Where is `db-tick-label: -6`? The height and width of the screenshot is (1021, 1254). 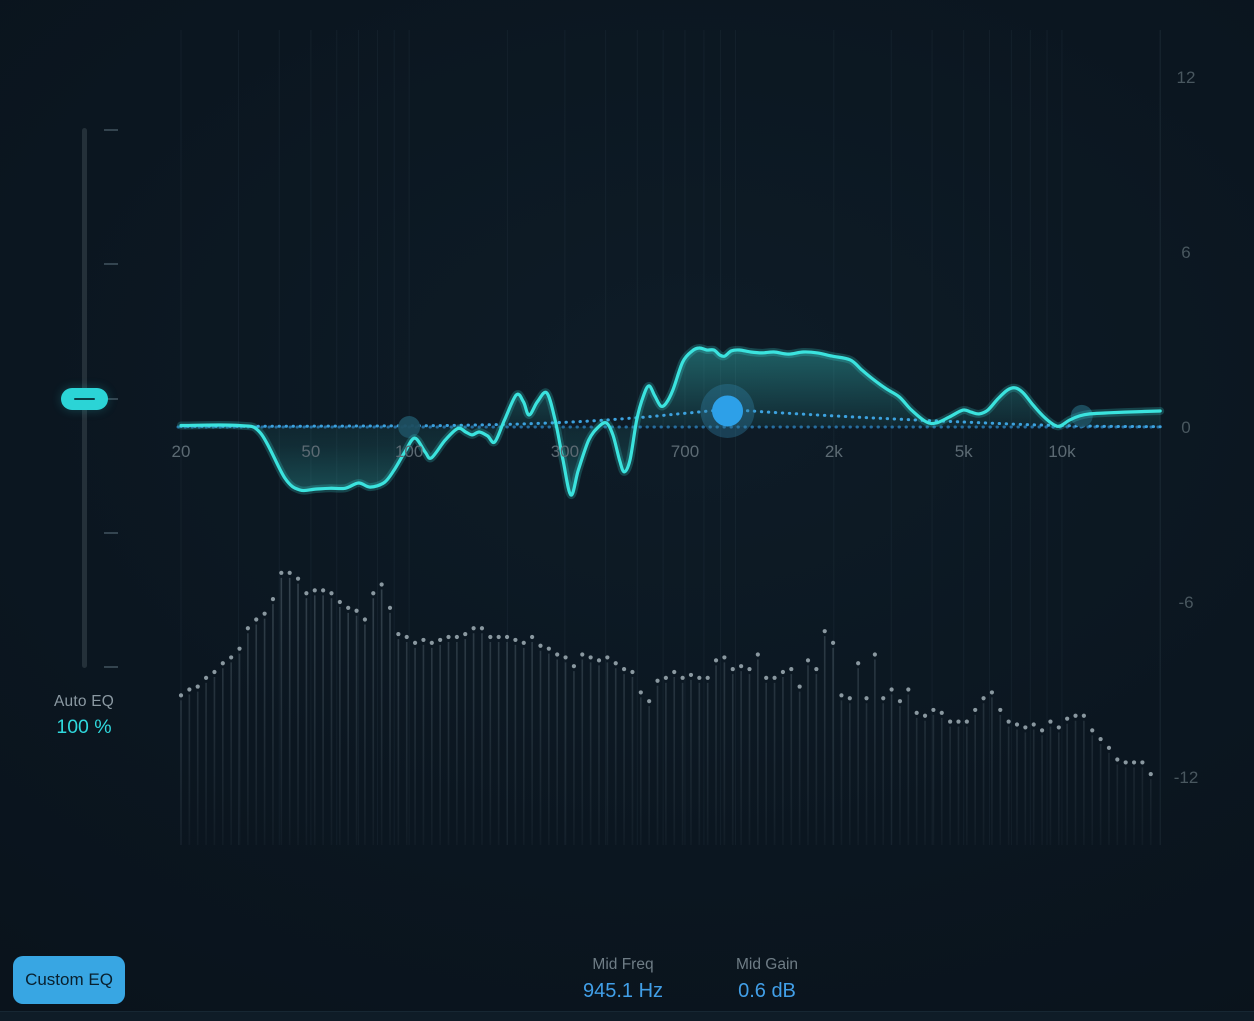
db-tick-label: -6 is located at coordinates (1185, 602).